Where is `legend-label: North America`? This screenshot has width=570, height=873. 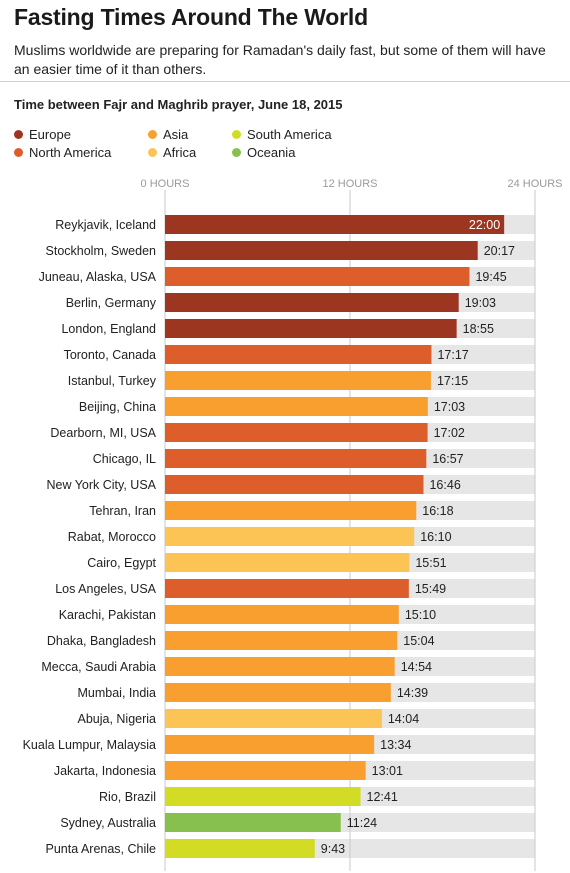
legend-label: North America is located at coordinates (70, 152).